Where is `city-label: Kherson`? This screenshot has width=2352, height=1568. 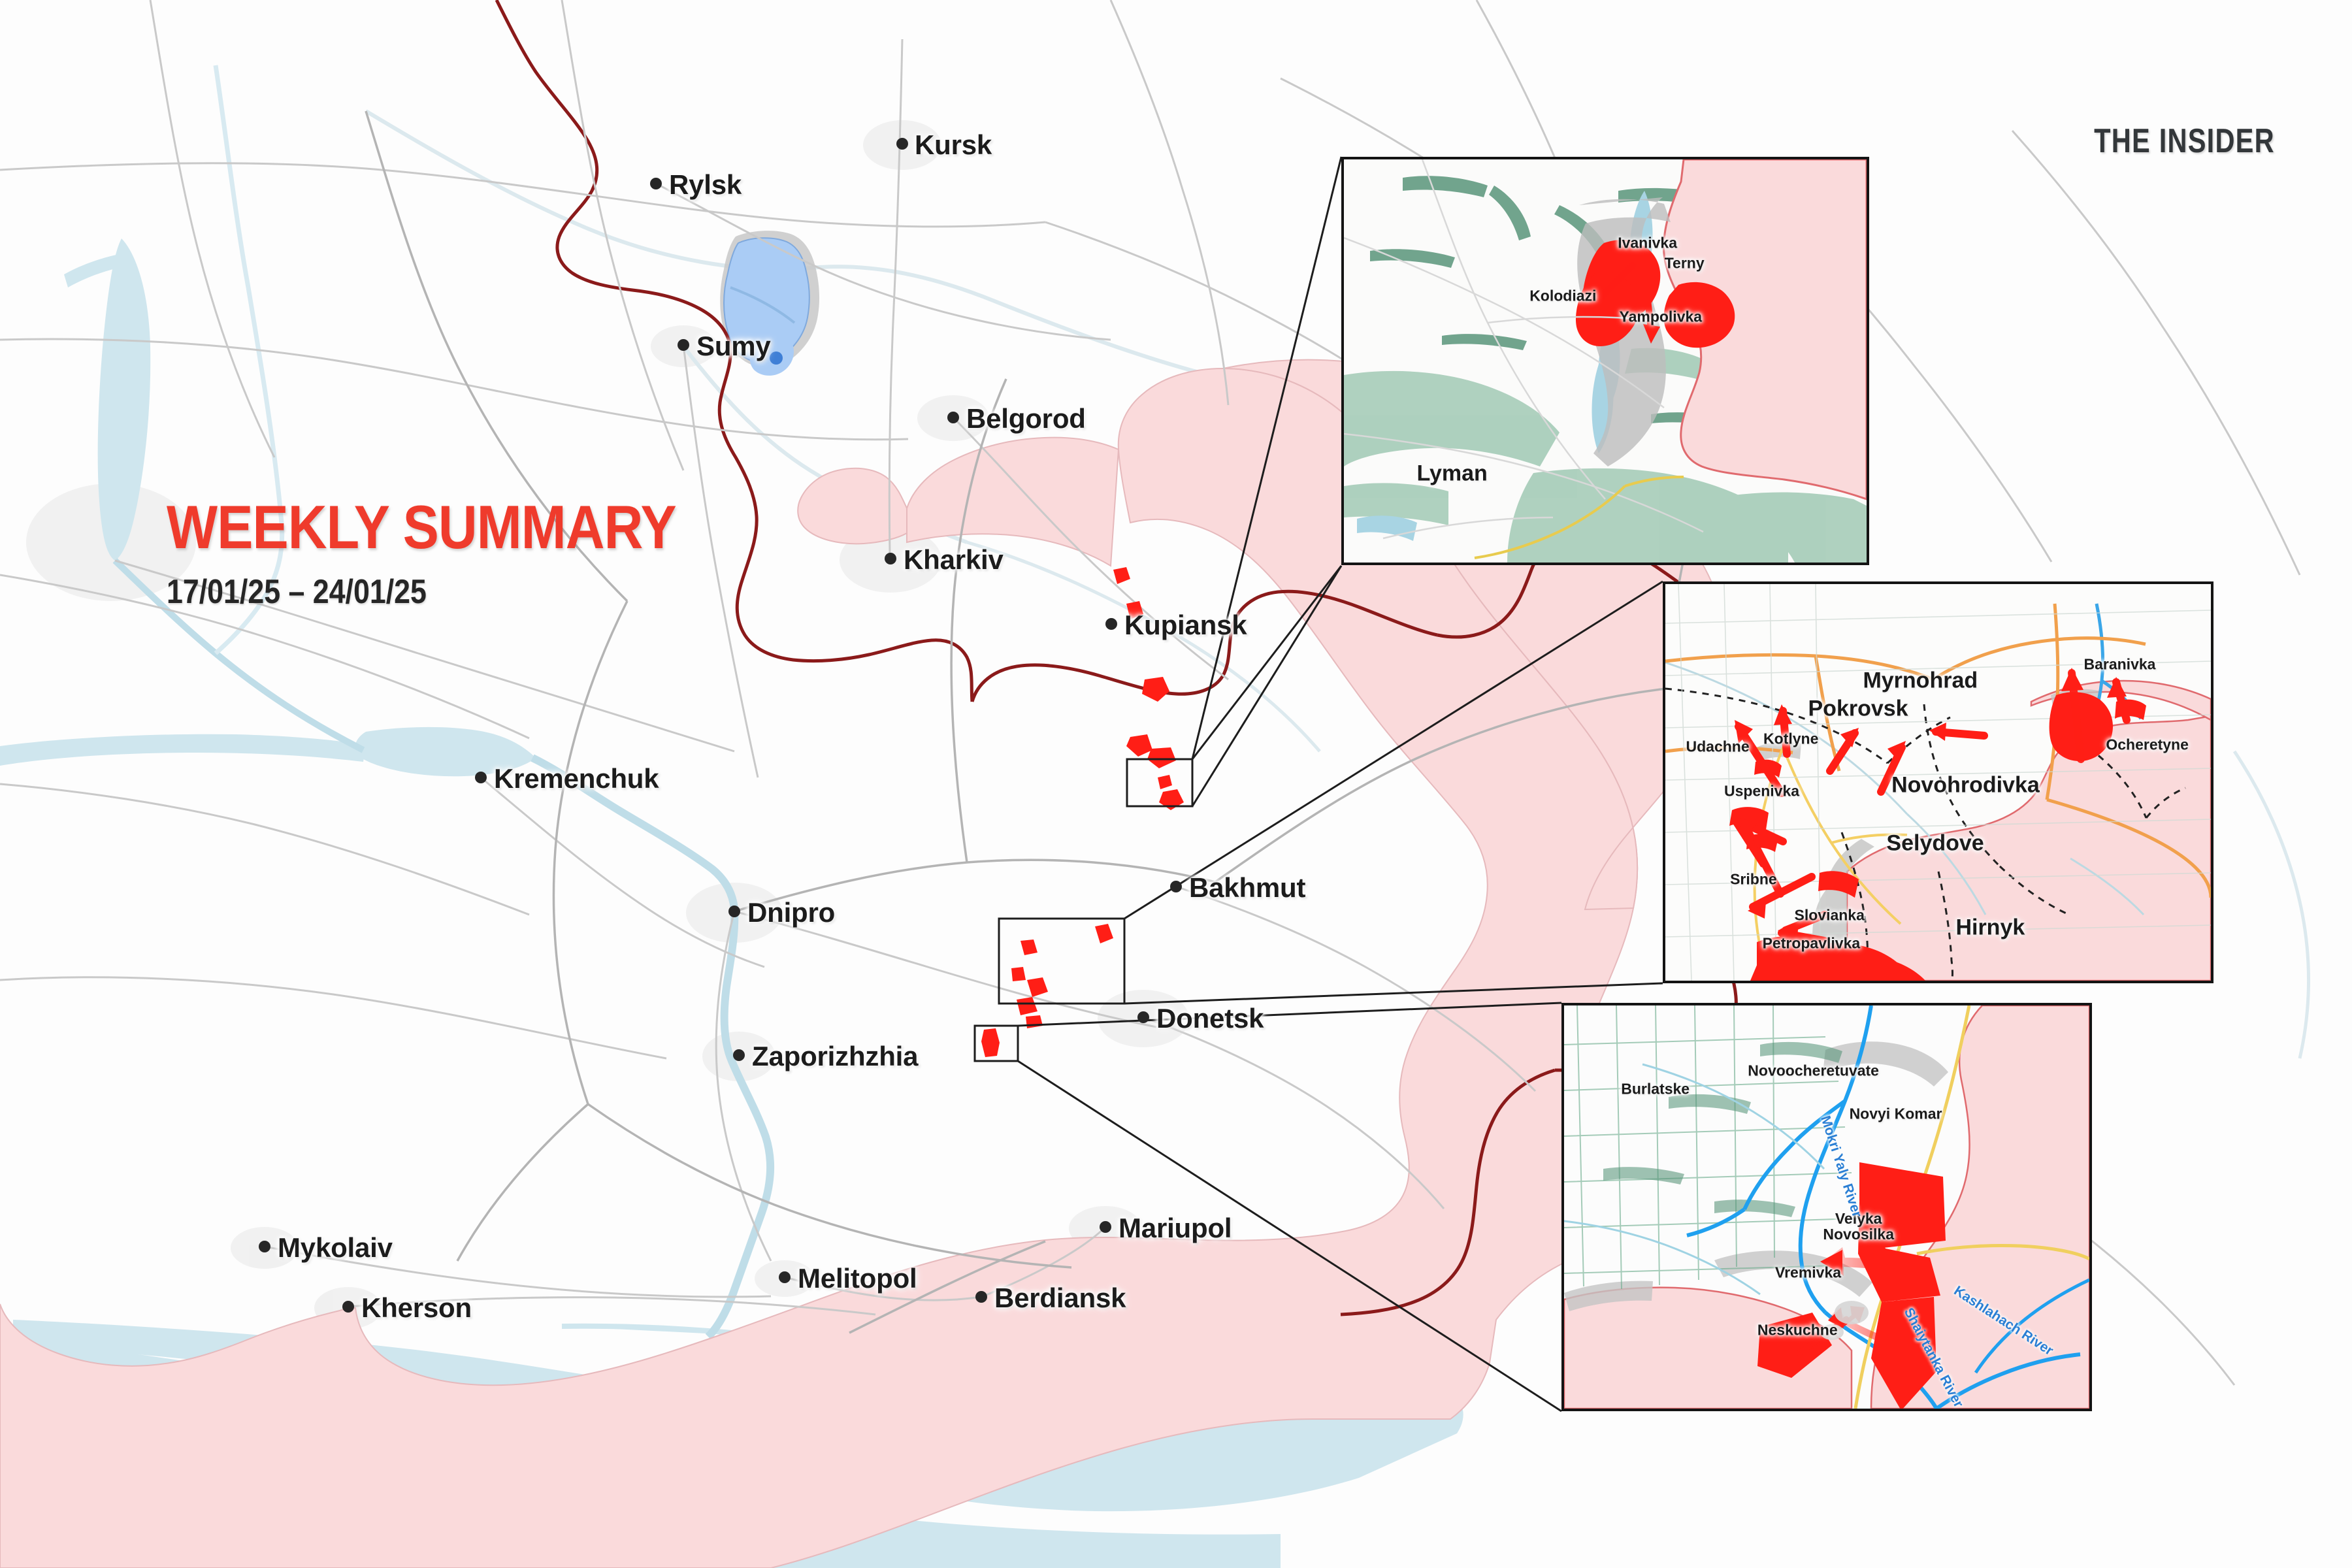 city-label: Kherson is located at coordinates (416, 1307).